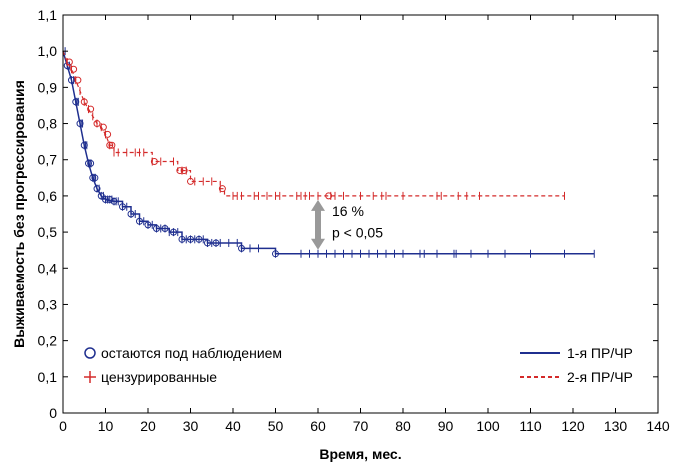 The height and width of the screenshot is (466, 680). Describe the element at coordinates (318, 244) in the screenshot. I see `arrow-head-down` at that location.